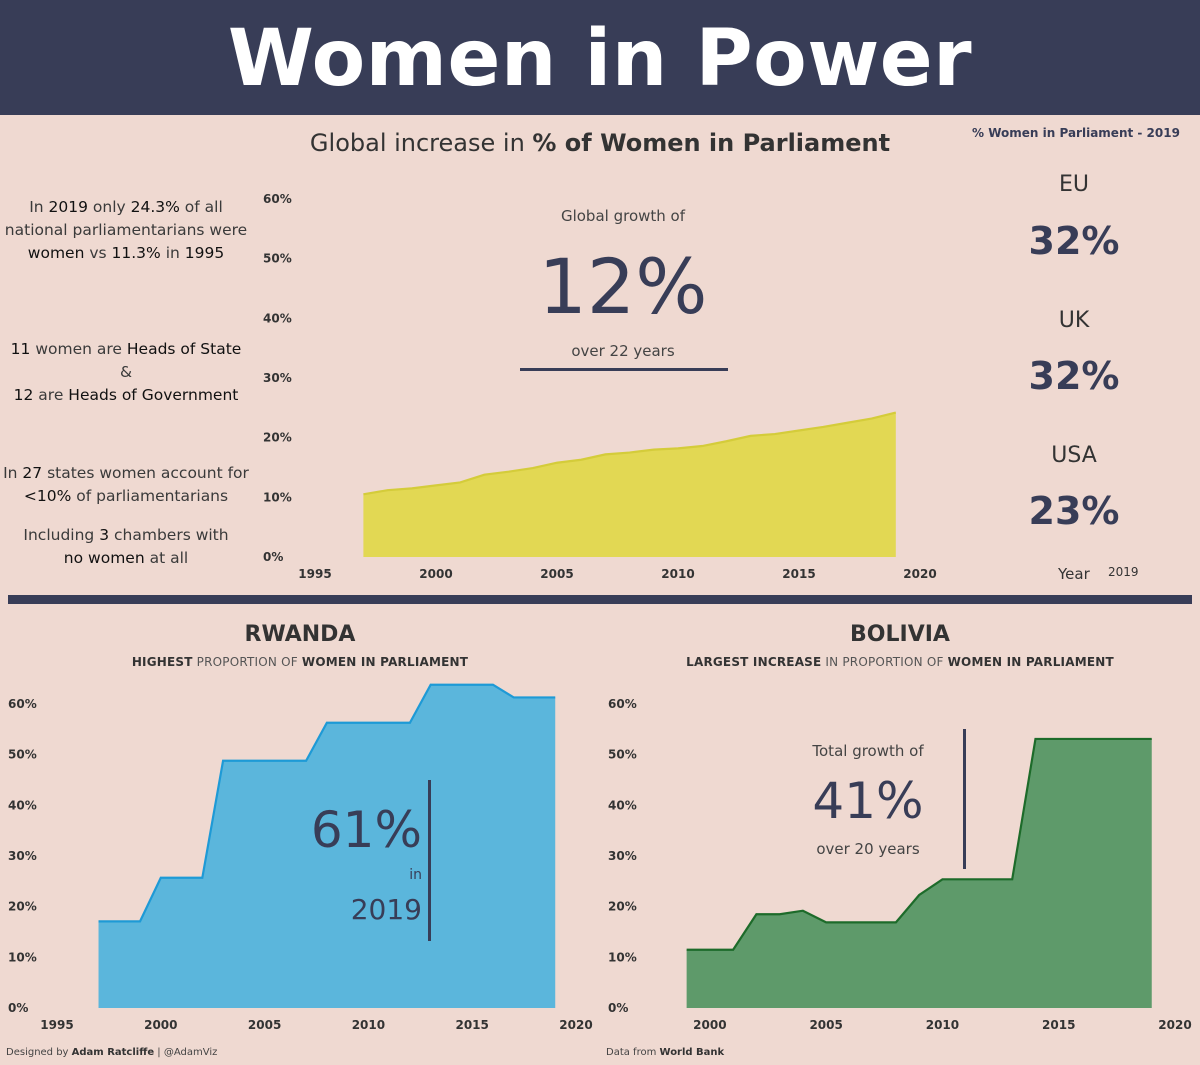 The width and height of the screenshot is (1200, 1065). What do you see at coordinates (1074, 376) in the screenshot?
I see `stat-uk-value: 32%` at bounding box center [1074, 376].